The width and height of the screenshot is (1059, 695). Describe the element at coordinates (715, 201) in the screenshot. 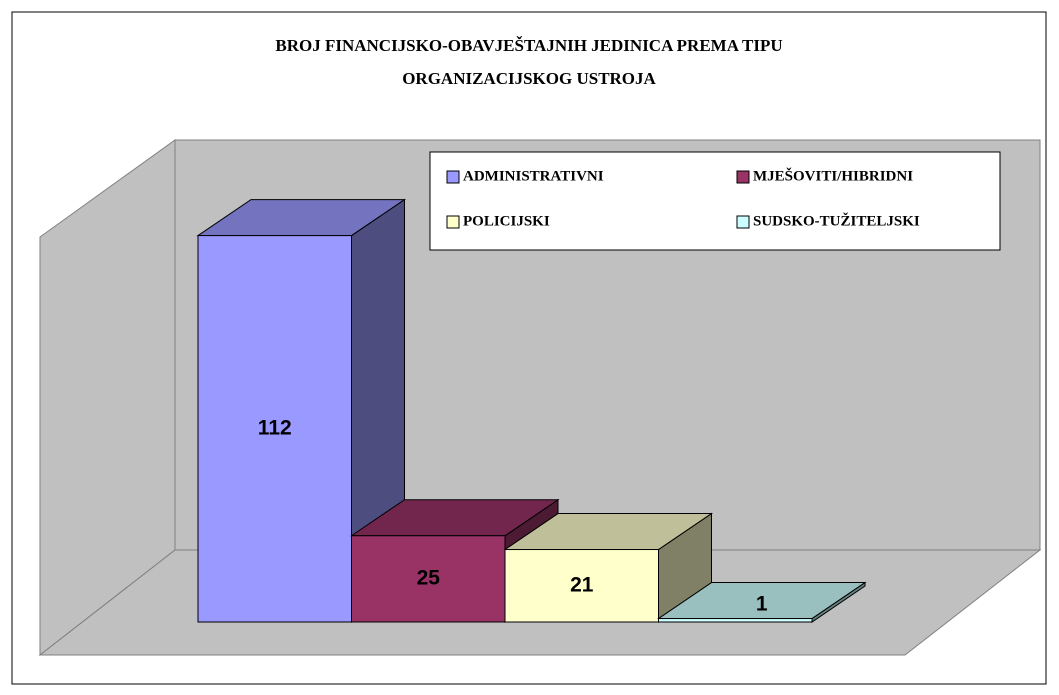

I see `legend` at that location.